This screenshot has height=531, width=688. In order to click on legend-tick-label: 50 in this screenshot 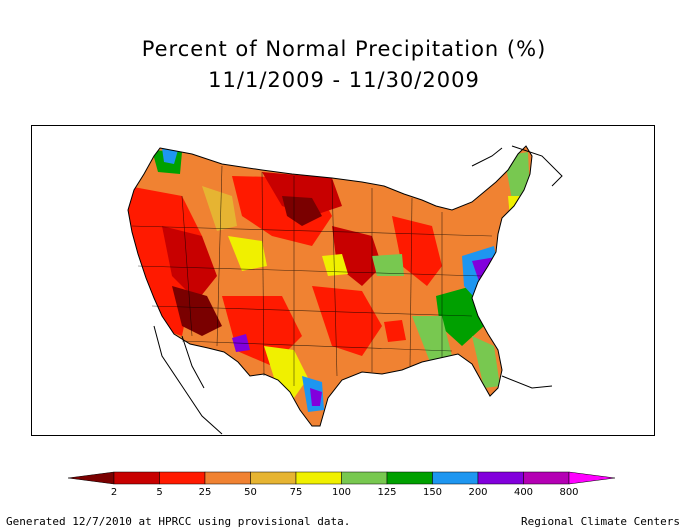, I will do `click(250, 492)`.